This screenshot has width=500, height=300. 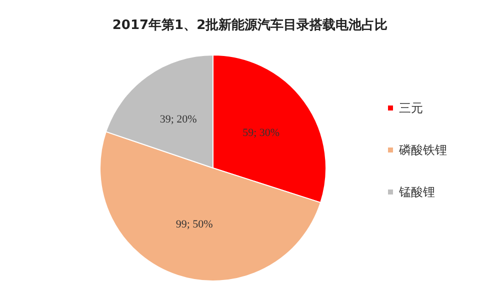 I want to click on chart-title: 2017年第1、2批新能源汽车目录搭载电池占比, so click(x=250, y=25).